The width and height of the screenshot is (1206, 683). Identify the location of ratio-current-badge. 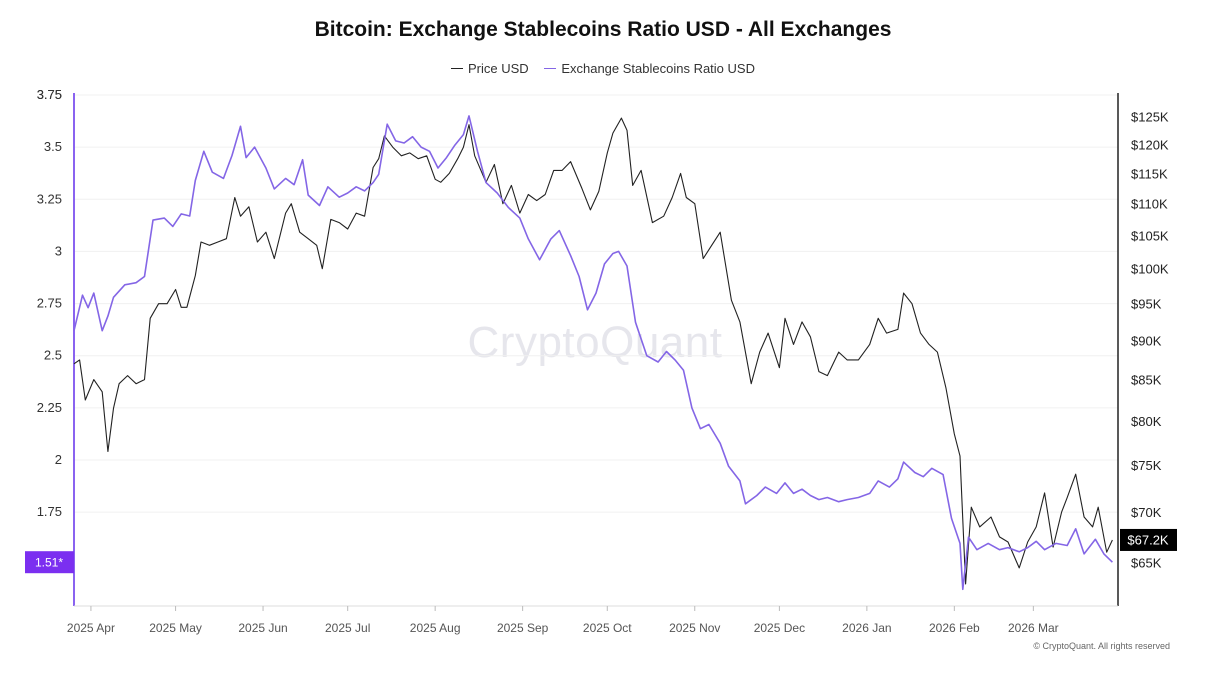
(49, 562).